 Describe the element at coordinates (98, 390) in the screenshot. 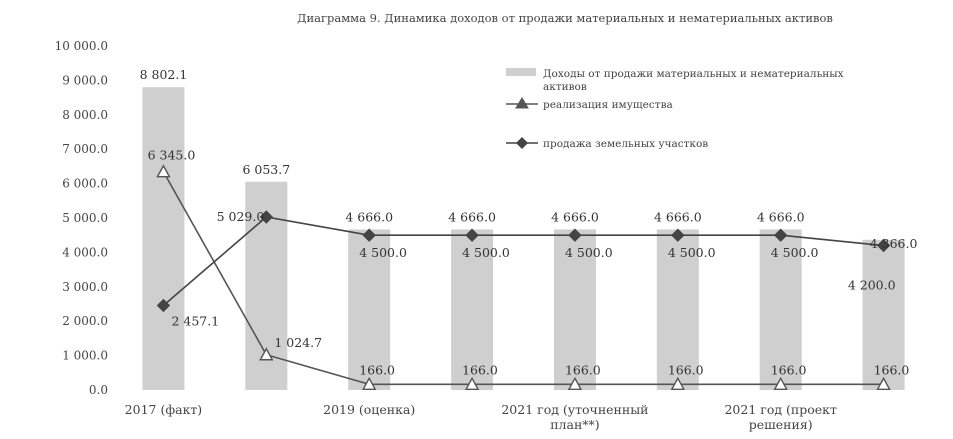

I see `y-tick-label: 0.0` at that location.